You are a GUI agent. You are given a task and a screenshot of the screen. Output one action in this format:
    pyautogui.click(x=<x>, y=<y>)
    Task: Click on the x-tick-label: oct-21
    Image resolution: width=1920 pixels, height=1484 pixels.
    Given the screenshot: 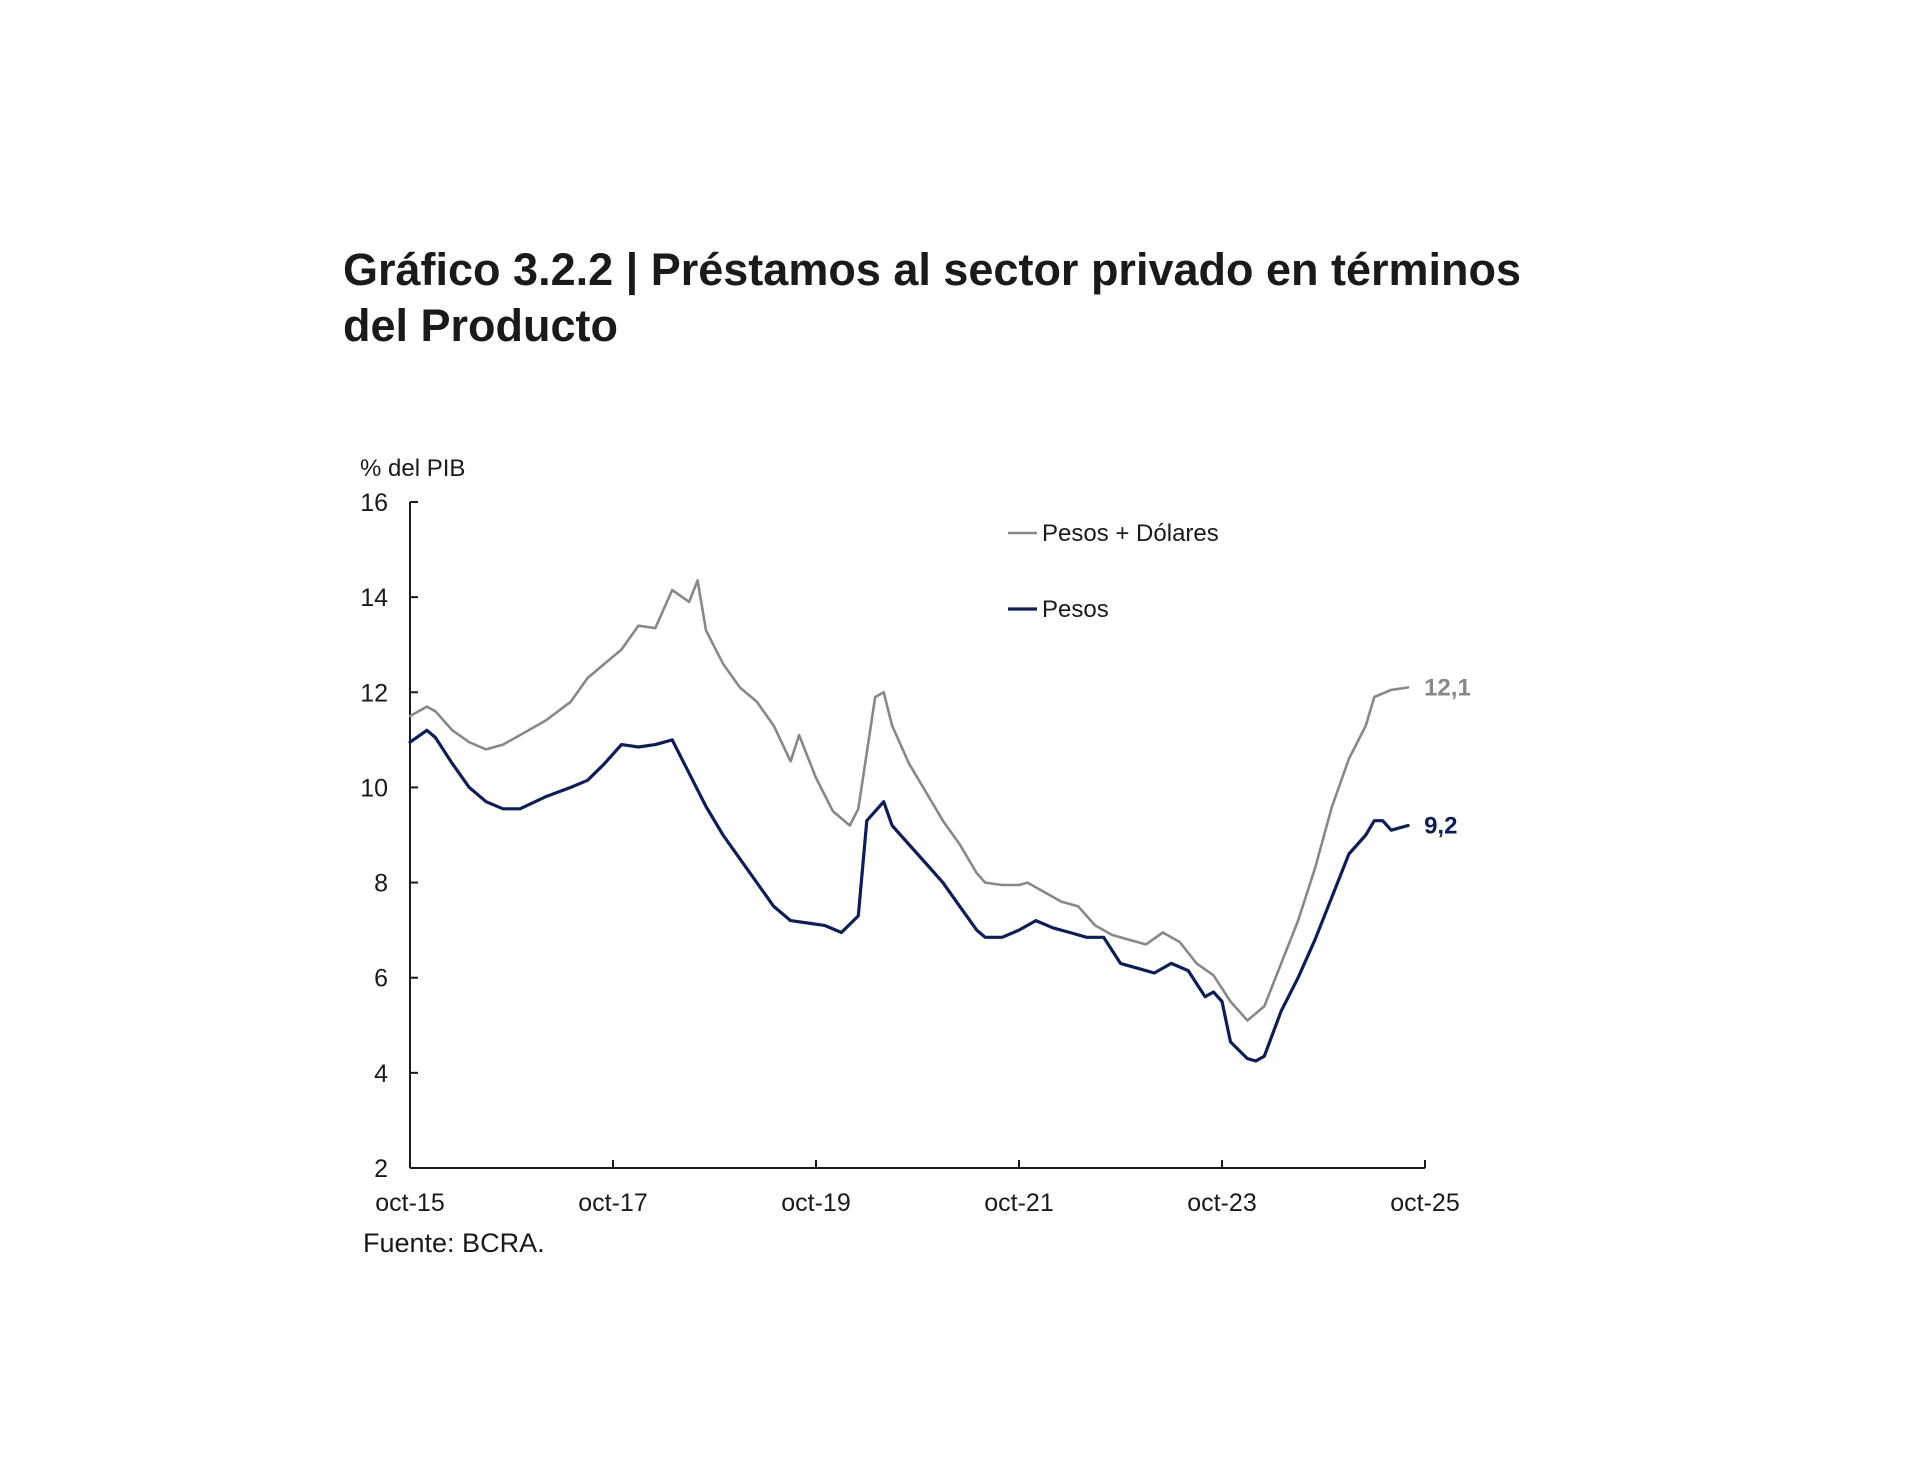 What is the action you would take?
    pyautogui.click(x=1018, y=1203)
    